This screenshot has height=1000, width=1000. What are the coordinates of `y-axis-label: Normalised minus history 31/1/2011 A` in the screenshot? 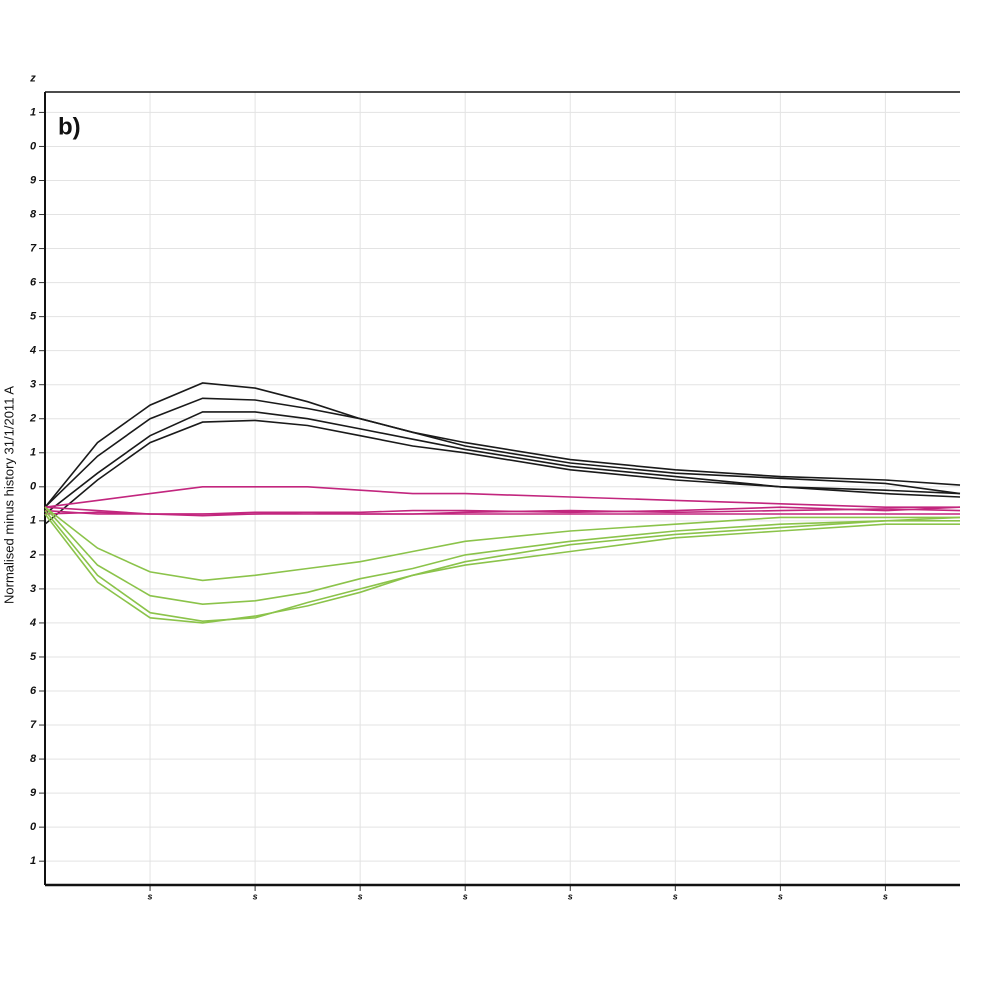 It's located at (8, 495).